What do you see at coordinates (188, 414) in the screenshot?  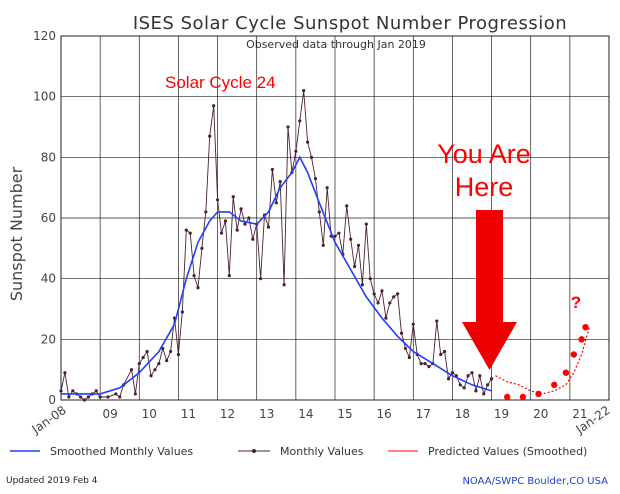 I see `x-tick-label: 11` at bounding box center [188, 414].